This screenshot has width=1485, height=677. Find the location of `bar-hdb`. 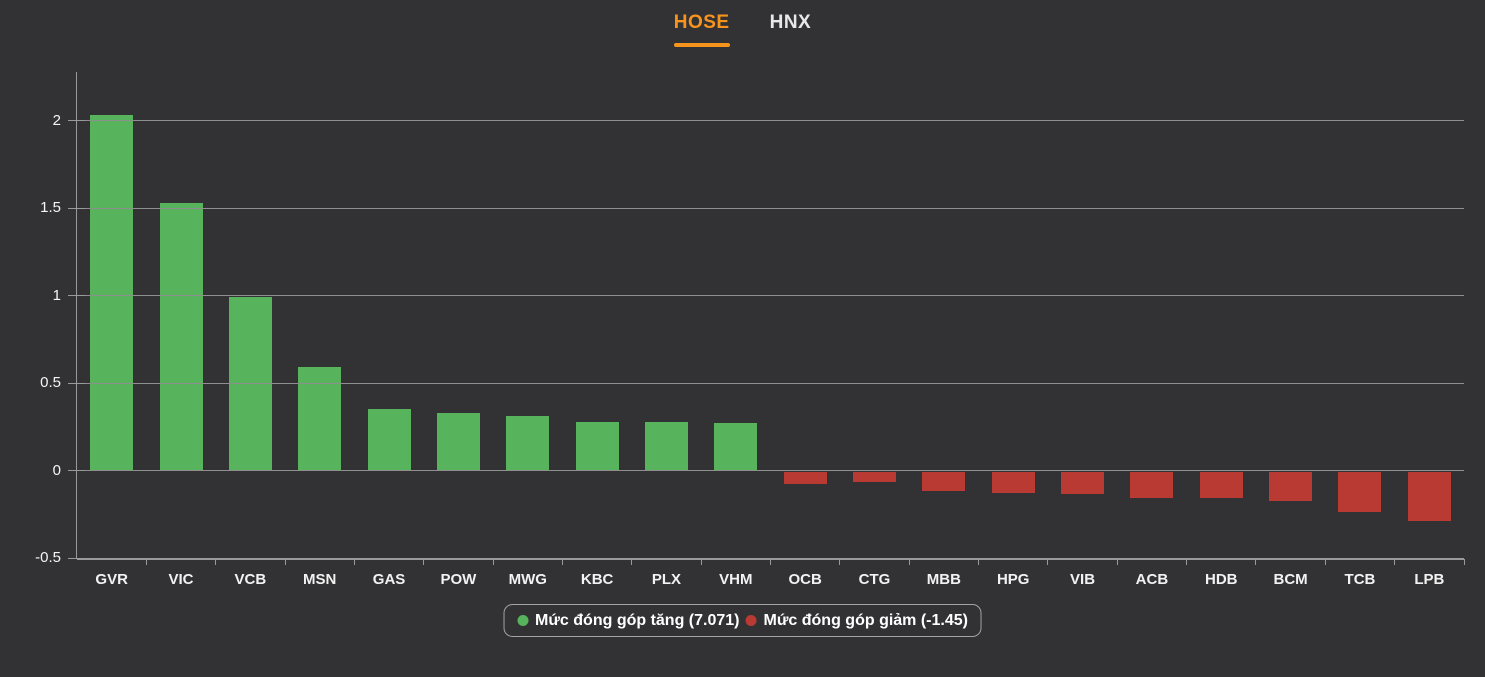

bar-hdb is located at coordinates (1221, 484).